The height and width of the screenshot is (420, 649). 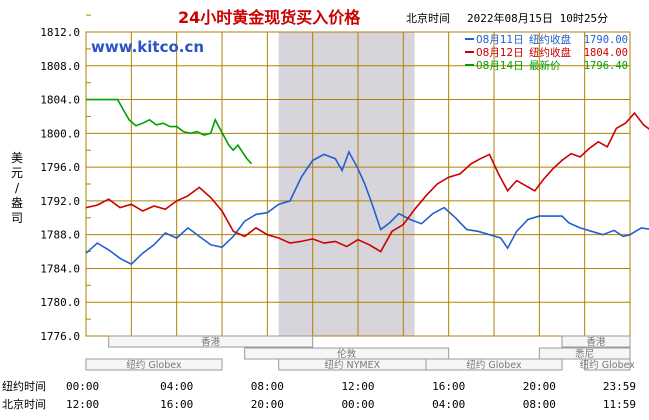 What do you see at coordinates (169, 131) in the screenshot?
I see `series-line` at bounding box center [169, 131].